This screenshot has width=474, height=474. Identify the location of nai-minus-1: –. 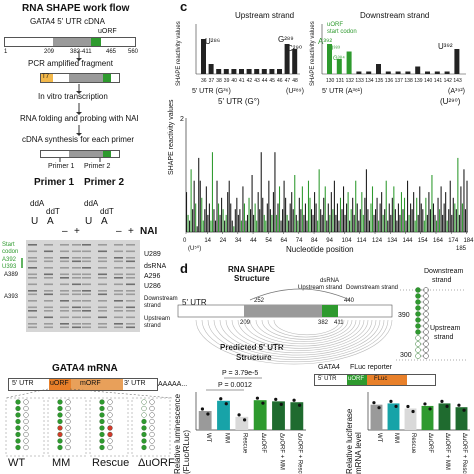
(65, 231).